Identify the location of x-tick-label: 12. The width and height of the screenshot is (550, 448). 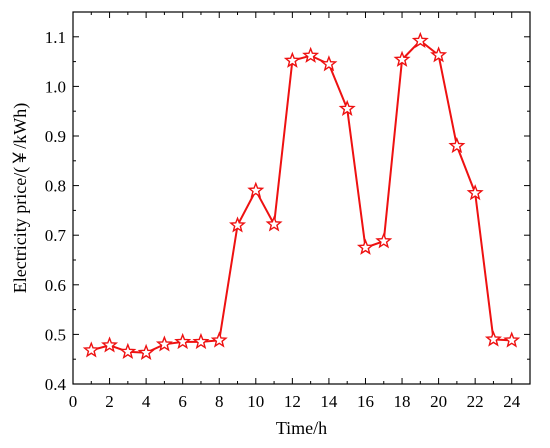
(292, 401).